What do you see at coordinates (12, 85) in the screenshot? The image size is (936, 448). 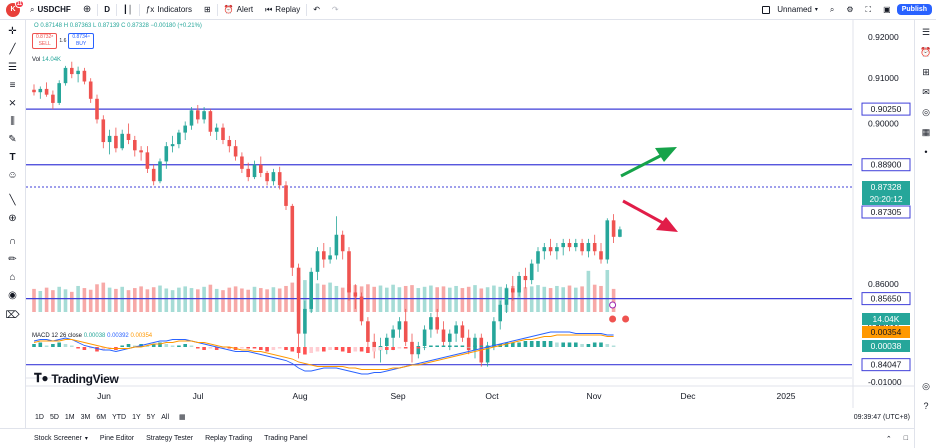 I see `fib-icon: ≡` at bounding box center [12, 85].